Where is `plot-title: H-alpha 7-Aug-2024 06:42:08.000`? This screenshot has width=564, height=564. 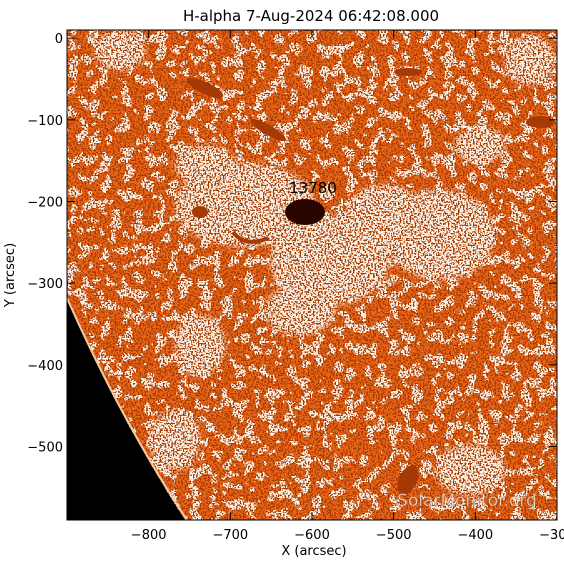
plot-title: H-alpha 7-Aug-2024 06:42:08.000 is located at coordinates (311, 16).